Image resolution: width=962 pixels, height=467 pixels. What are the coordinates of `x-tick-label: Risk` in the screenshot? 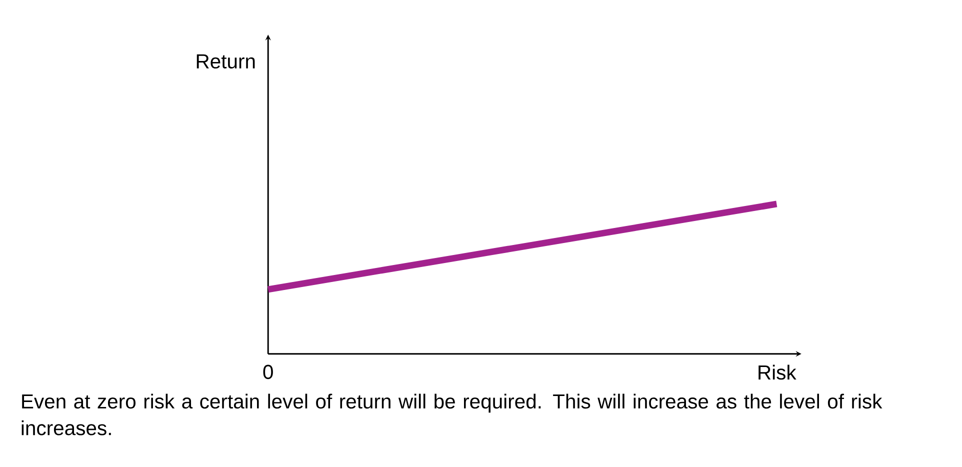 It's located at (777, 372).